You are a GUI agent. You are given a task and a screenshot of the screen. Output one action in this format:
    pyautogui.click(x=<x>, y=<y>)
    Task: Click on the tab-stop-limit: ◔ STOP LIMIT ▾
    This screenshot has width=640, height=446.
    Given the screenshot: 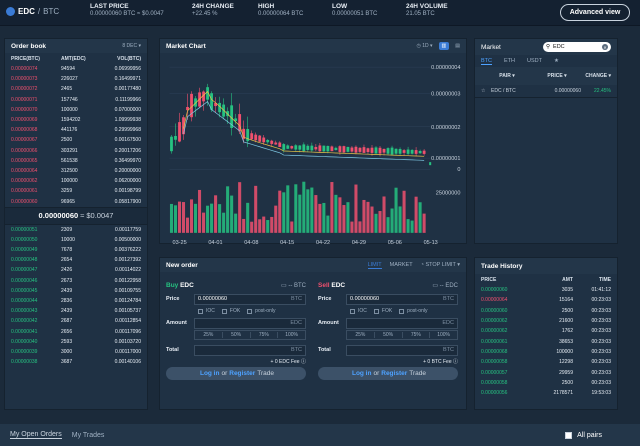 What is the action you would take?
    pyautogui.click(x=440, y=265)
    